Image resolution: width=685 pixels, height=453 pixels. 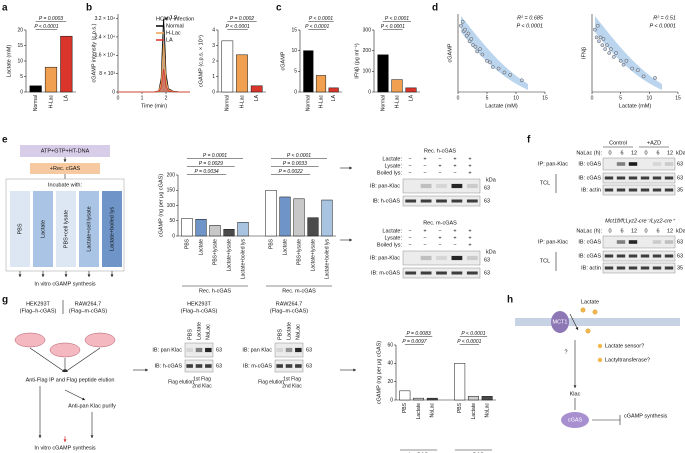 I want to click on p-value: P = 0.0003, so click(x=51, y=19).